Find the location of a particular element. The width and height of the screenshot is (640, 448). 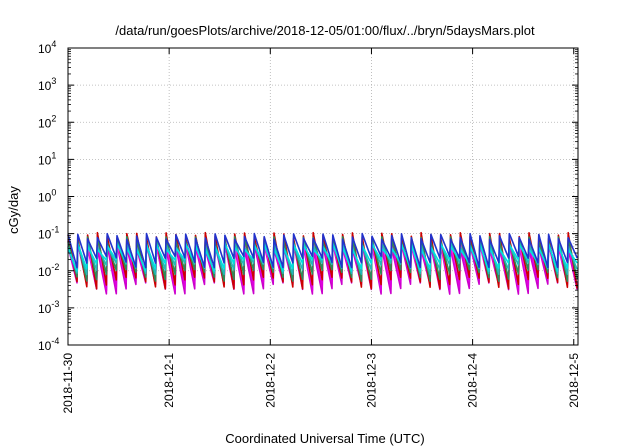

y-axis-label: cGy/day is located at coordinates (13, 210).